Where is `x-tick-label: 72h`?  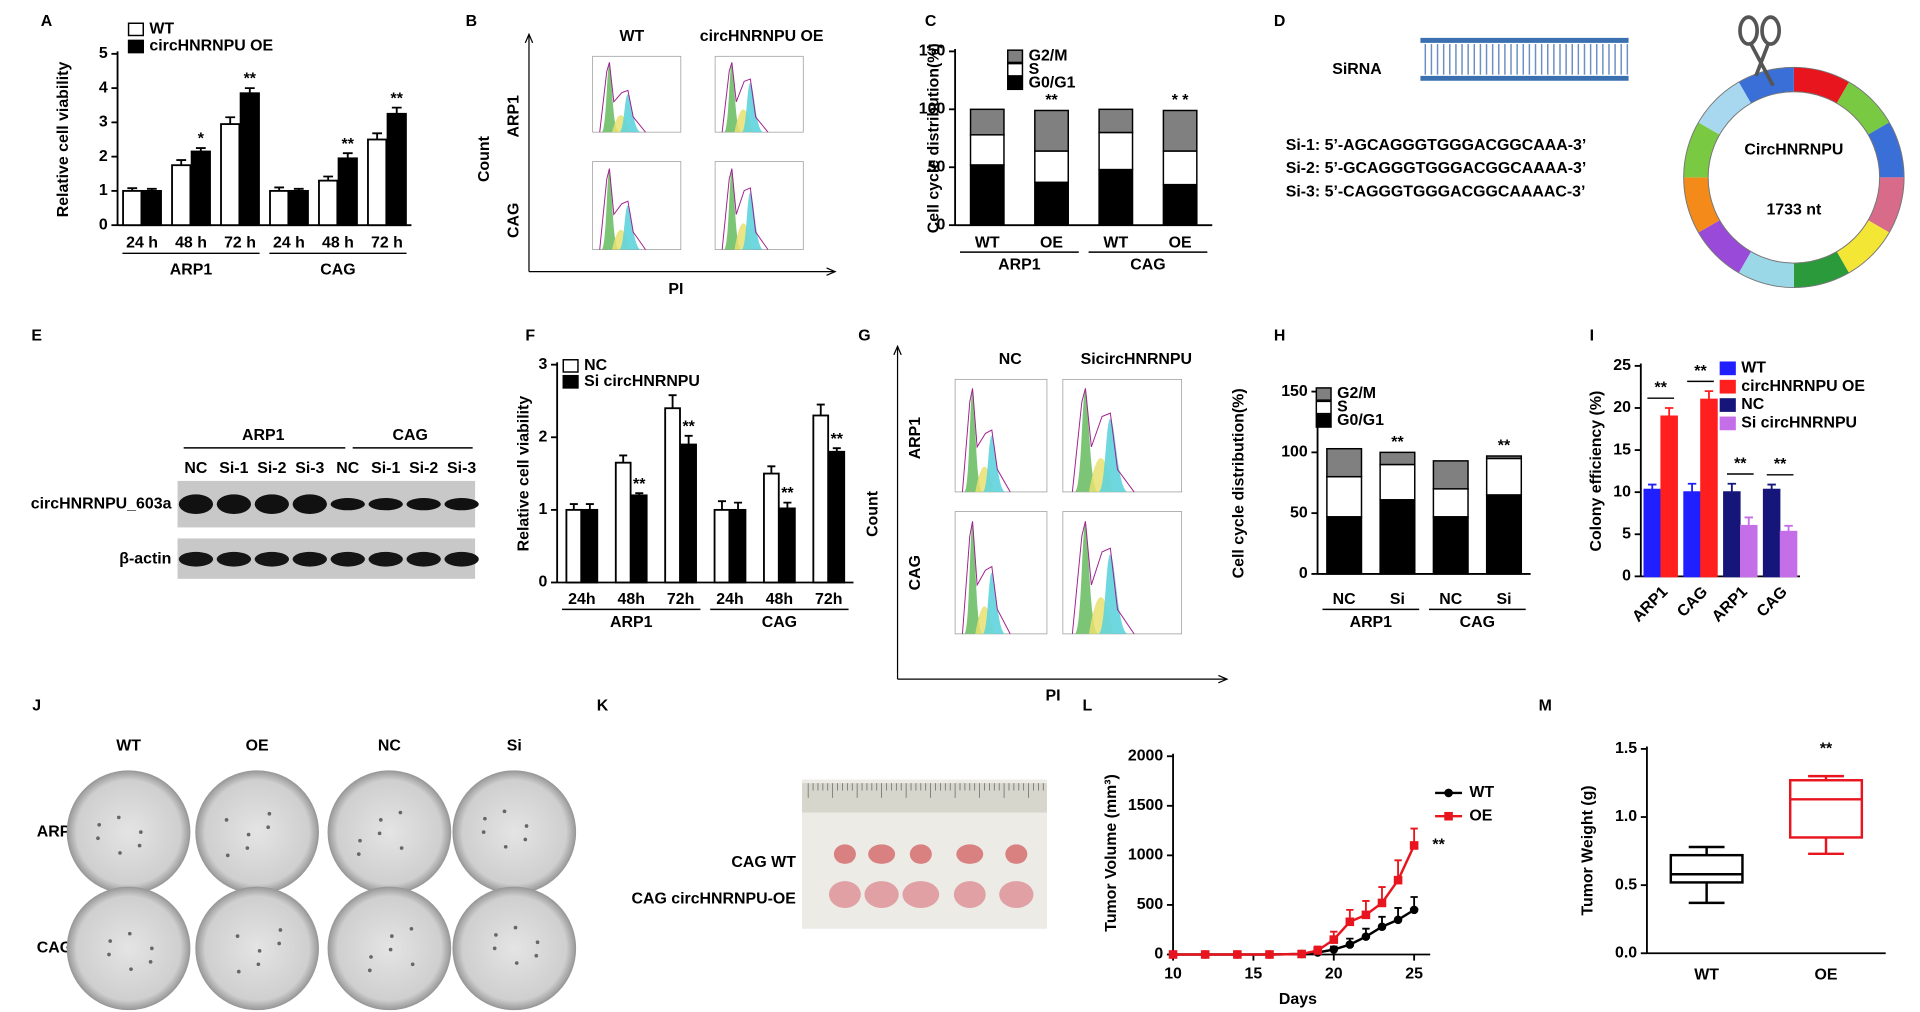 x-tick-label: 72h is located at coordinates (680, 599).